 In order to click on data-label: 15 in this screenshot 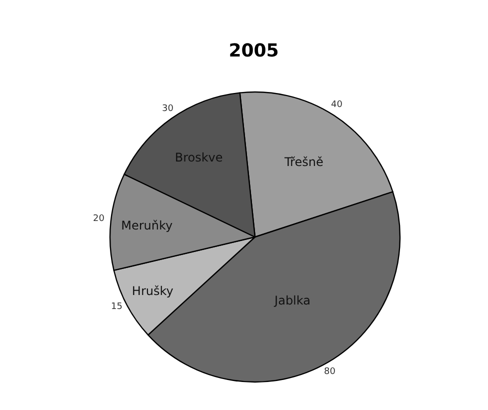, I will do `click(116, 307)`.